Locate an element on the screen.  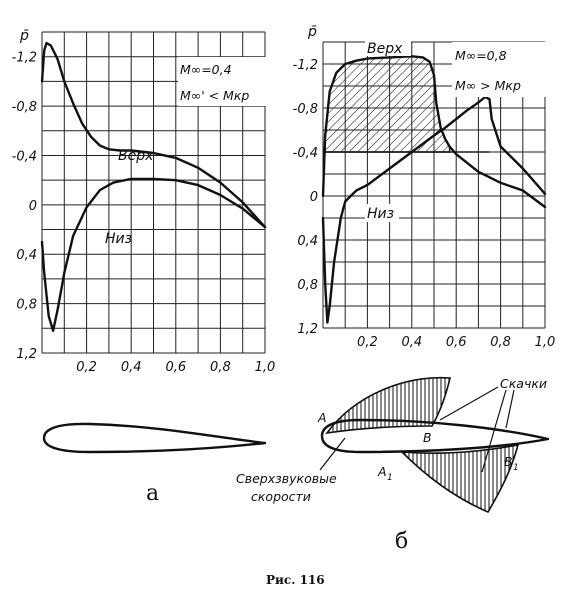
chart-a-annotation-bg is located at coordinates (224, 81).